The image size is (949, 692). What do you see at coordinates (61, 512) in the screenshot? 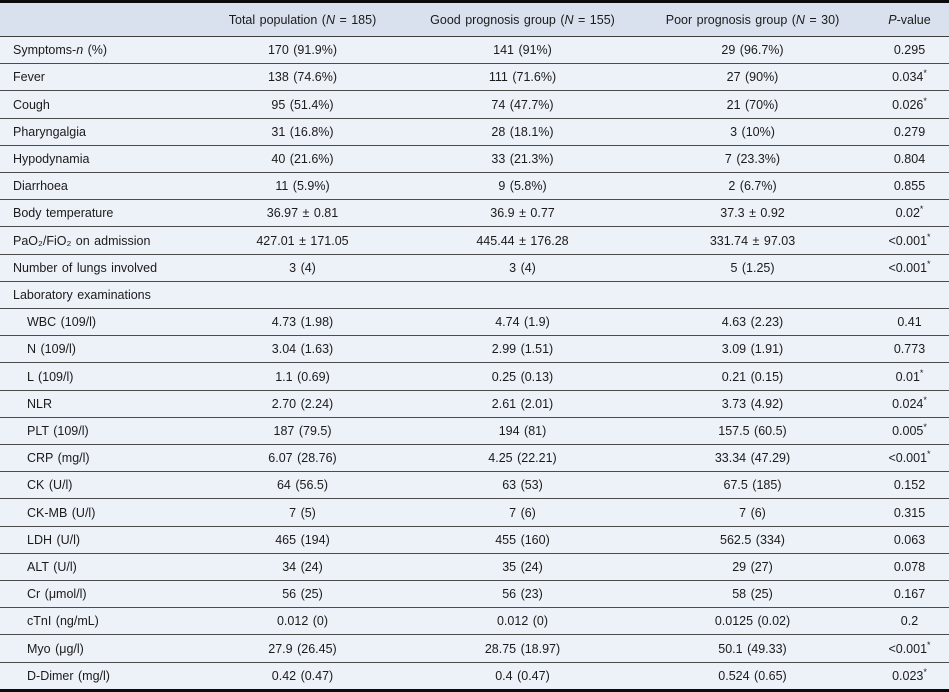
I see `row-label-text: CK-MB (U/l)` at bounding box center [61, 512].